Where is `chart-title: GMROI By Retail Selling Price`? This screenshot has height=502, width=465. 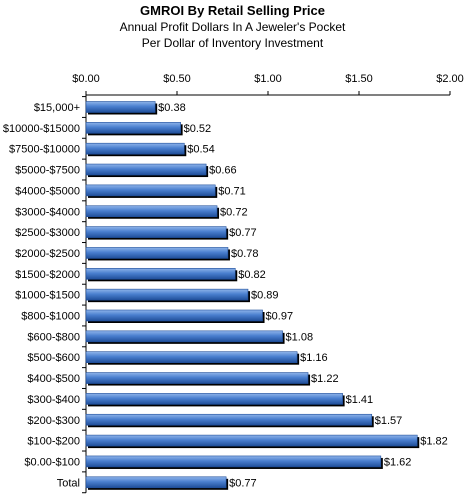 chart-title: GMROI By Retail Selling Price is located at coordinates (232, 10).